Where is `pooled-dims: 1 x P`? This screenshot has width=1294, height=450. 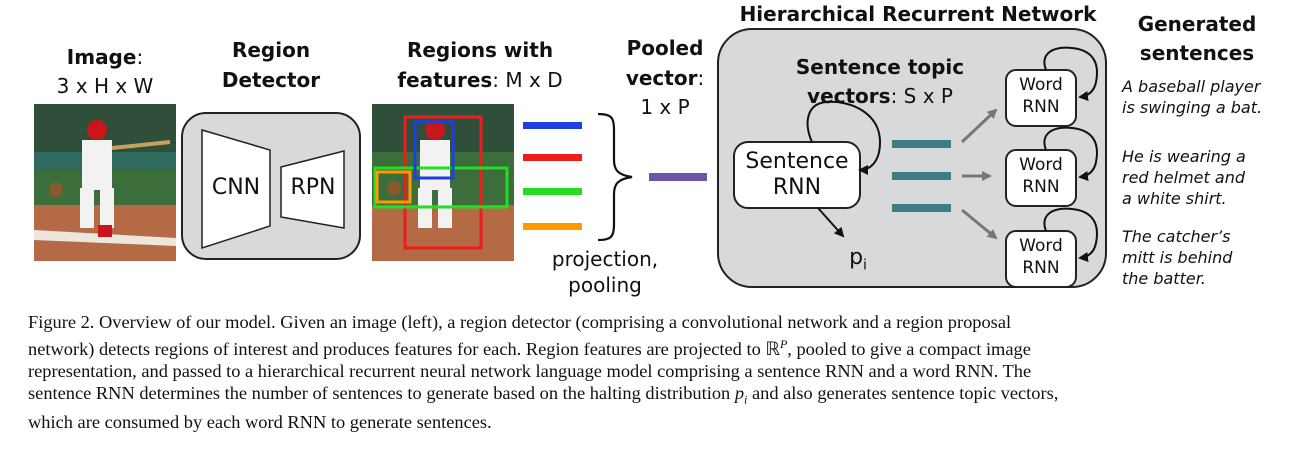
pooled-dims: 1 x P is located at coordinates (665, 107).